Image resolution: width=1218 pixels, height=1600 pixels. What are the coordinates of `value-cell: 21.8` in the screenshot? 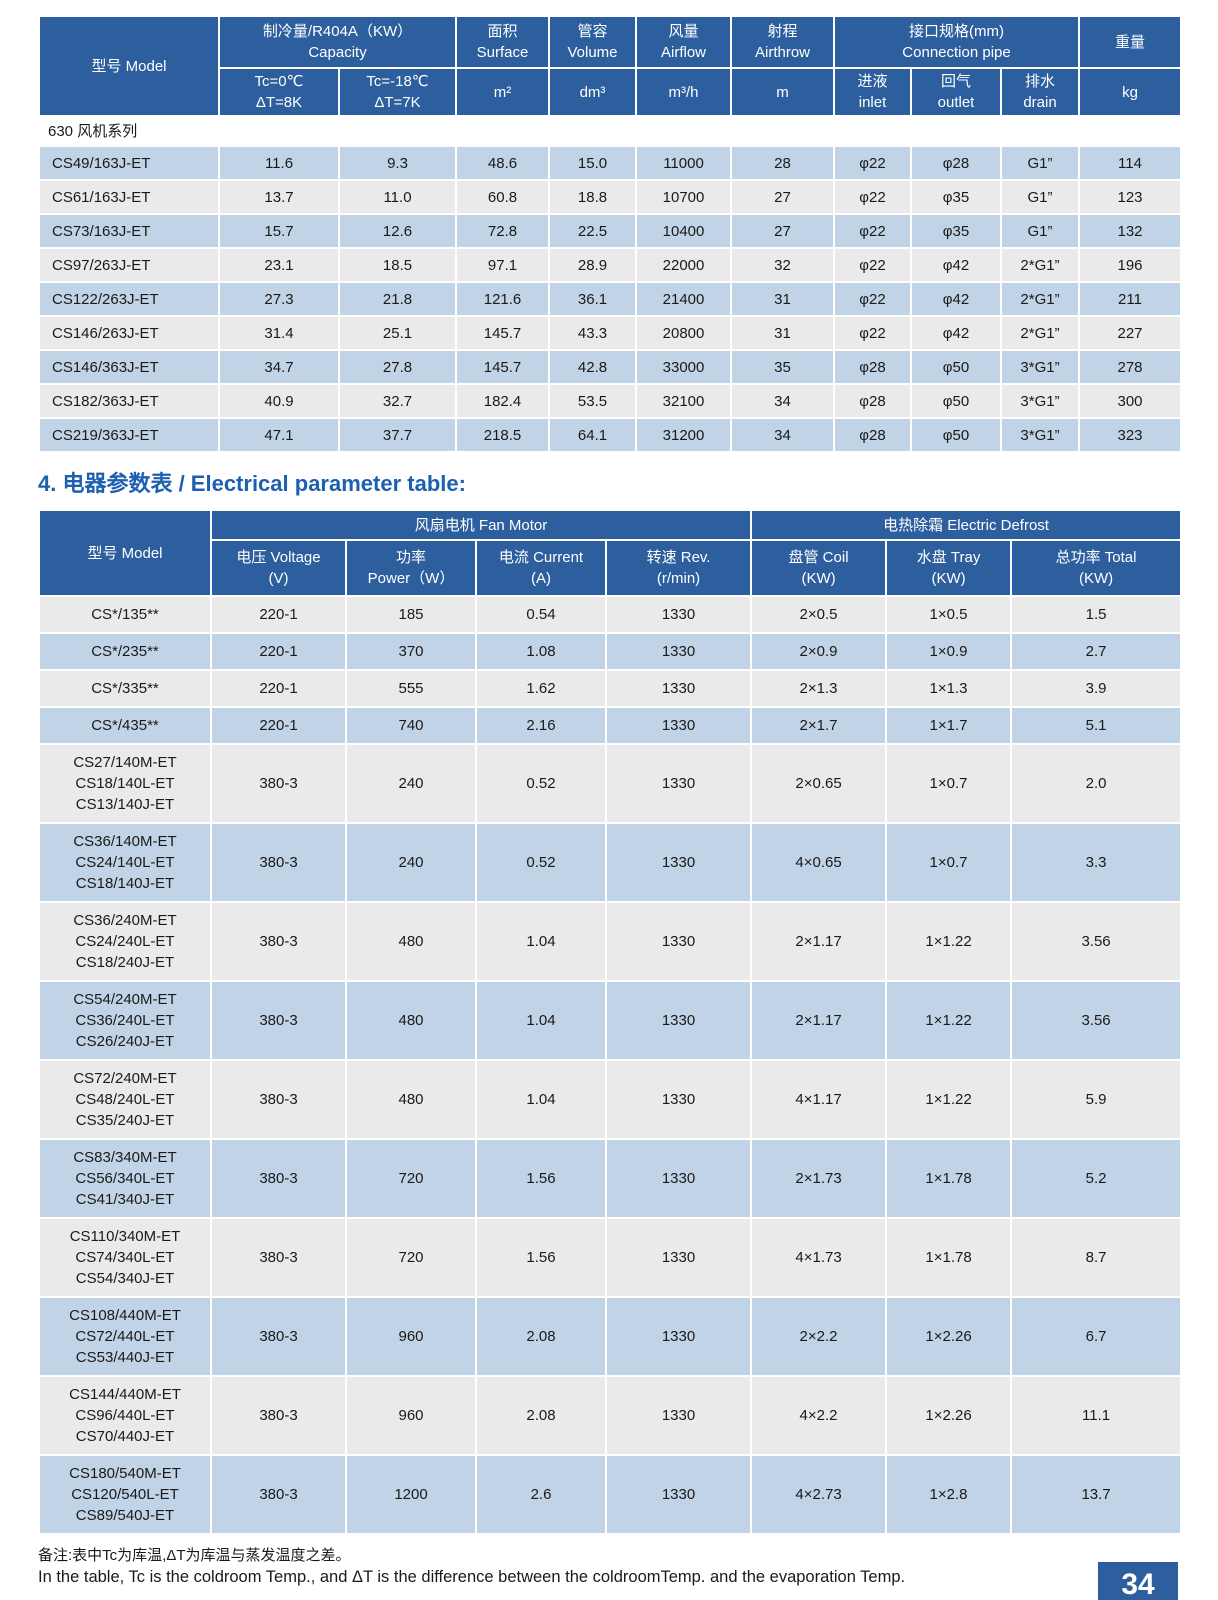 It's located at (397, 299).